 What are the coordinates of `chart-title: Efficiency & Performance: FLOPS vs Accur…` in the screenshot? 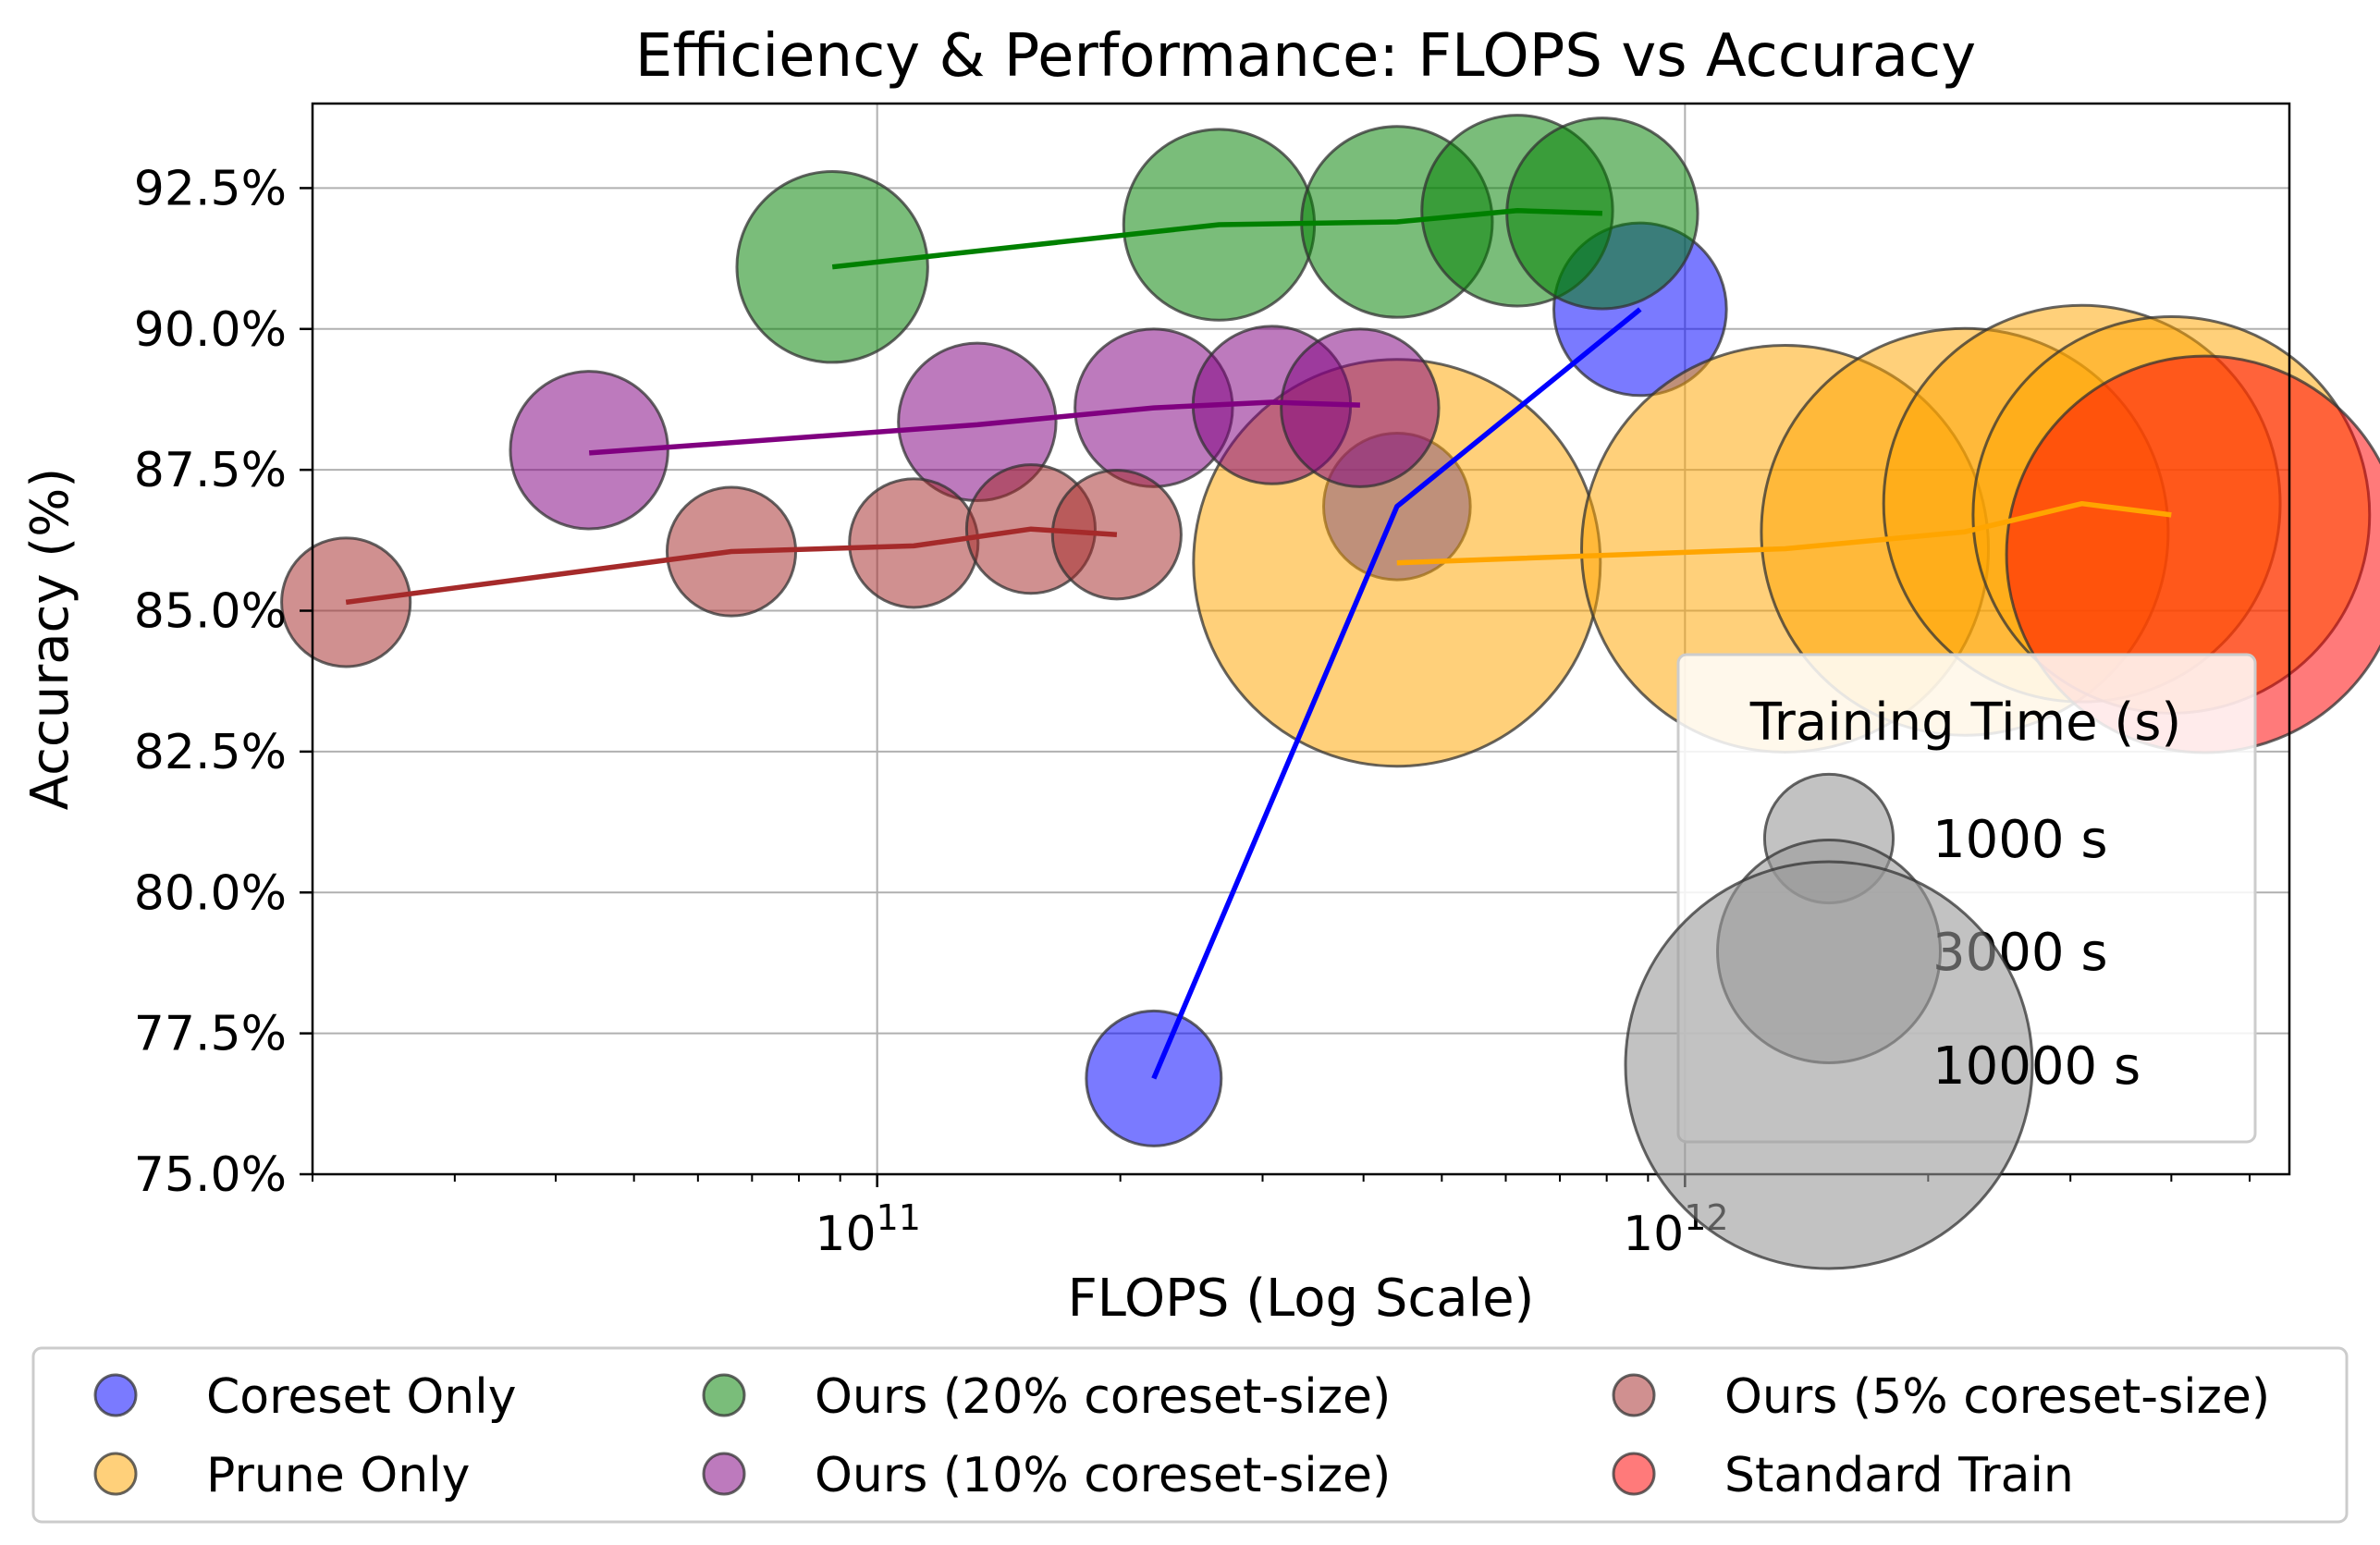 It's located at (1305, 56).